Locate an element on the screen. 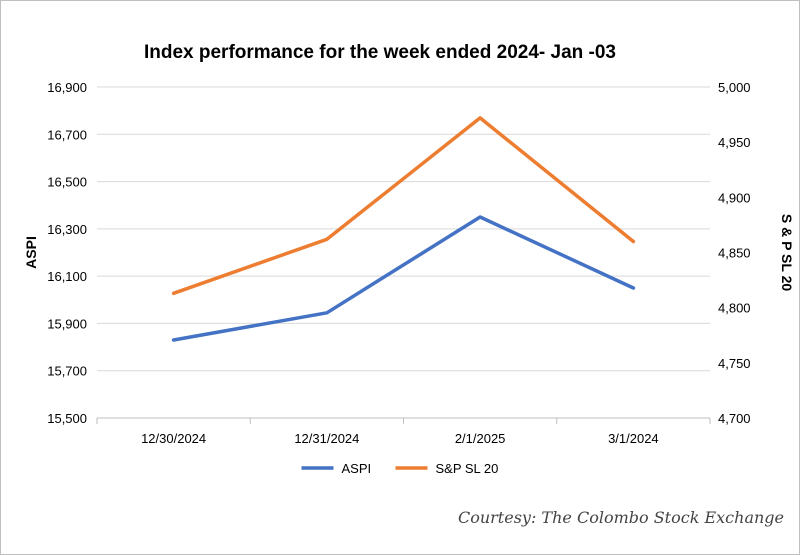 This screenshot has width=800, height=555. courtesy-note: Courtesy: The Colombo Stock Exchange is located at coordinates (620, 517).